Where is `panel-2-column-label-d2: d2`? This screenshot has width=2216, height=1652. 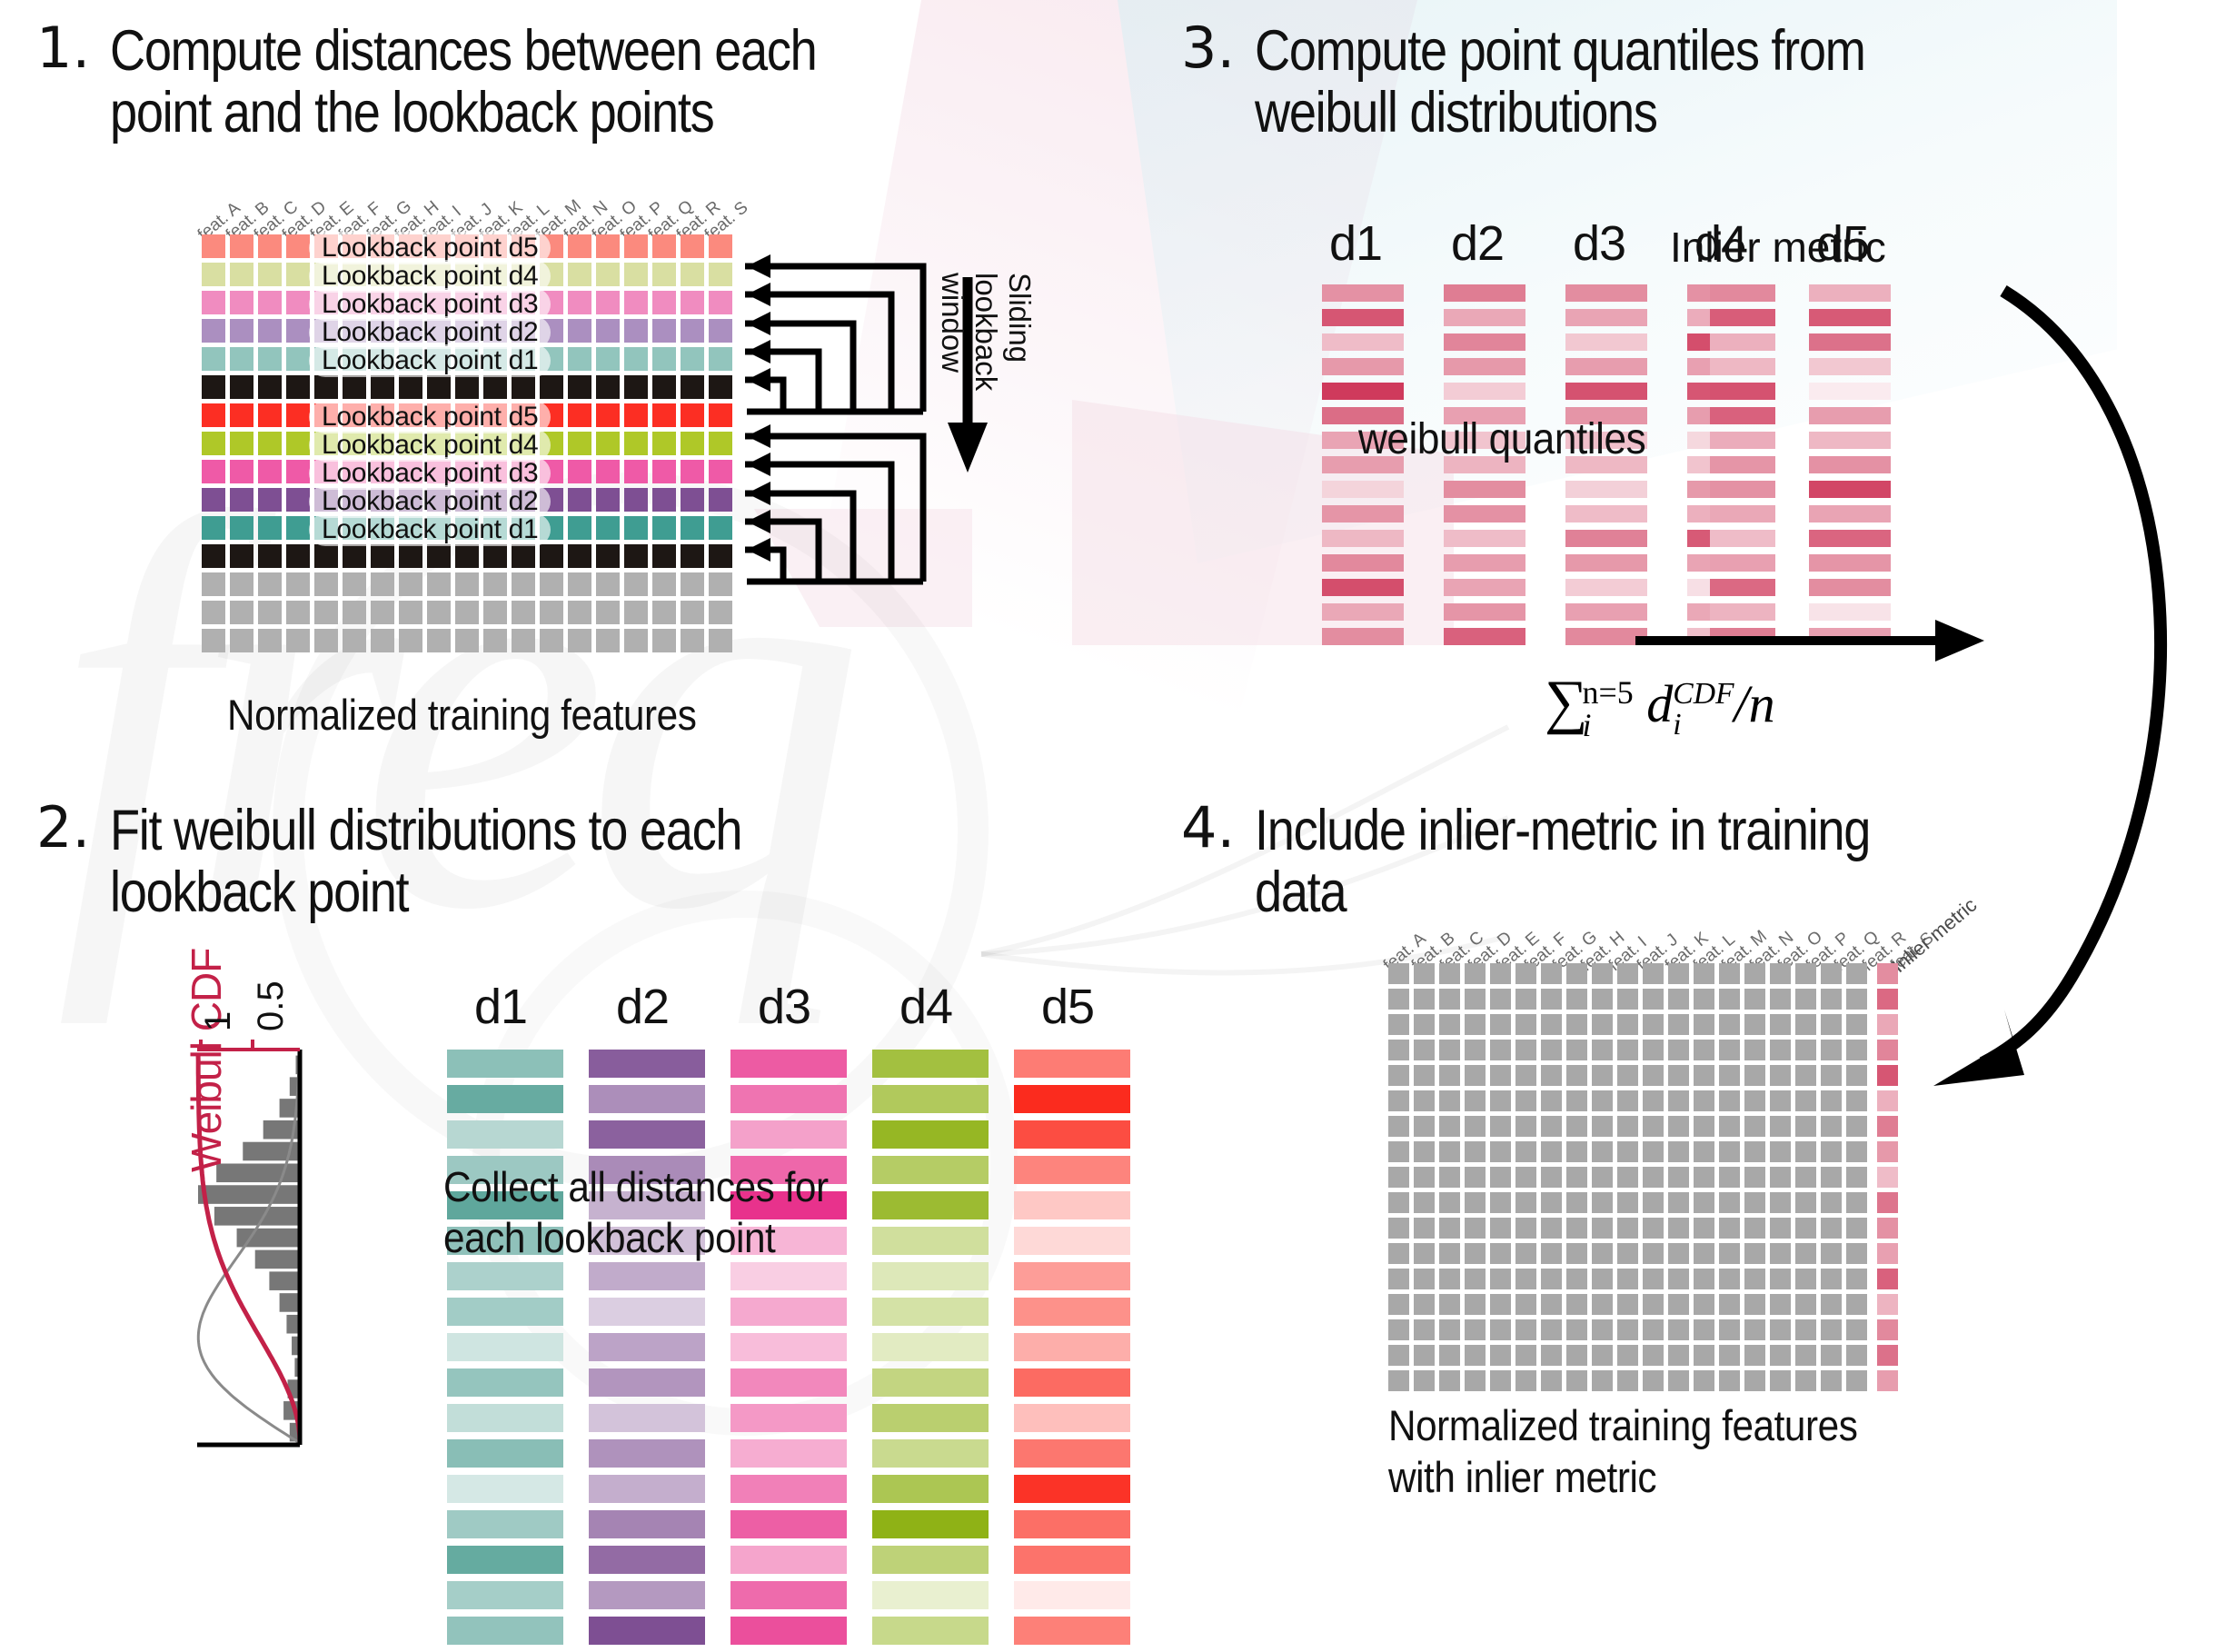
panel-2-column-label-d2: d2 is located at coordinates (643, 1007).